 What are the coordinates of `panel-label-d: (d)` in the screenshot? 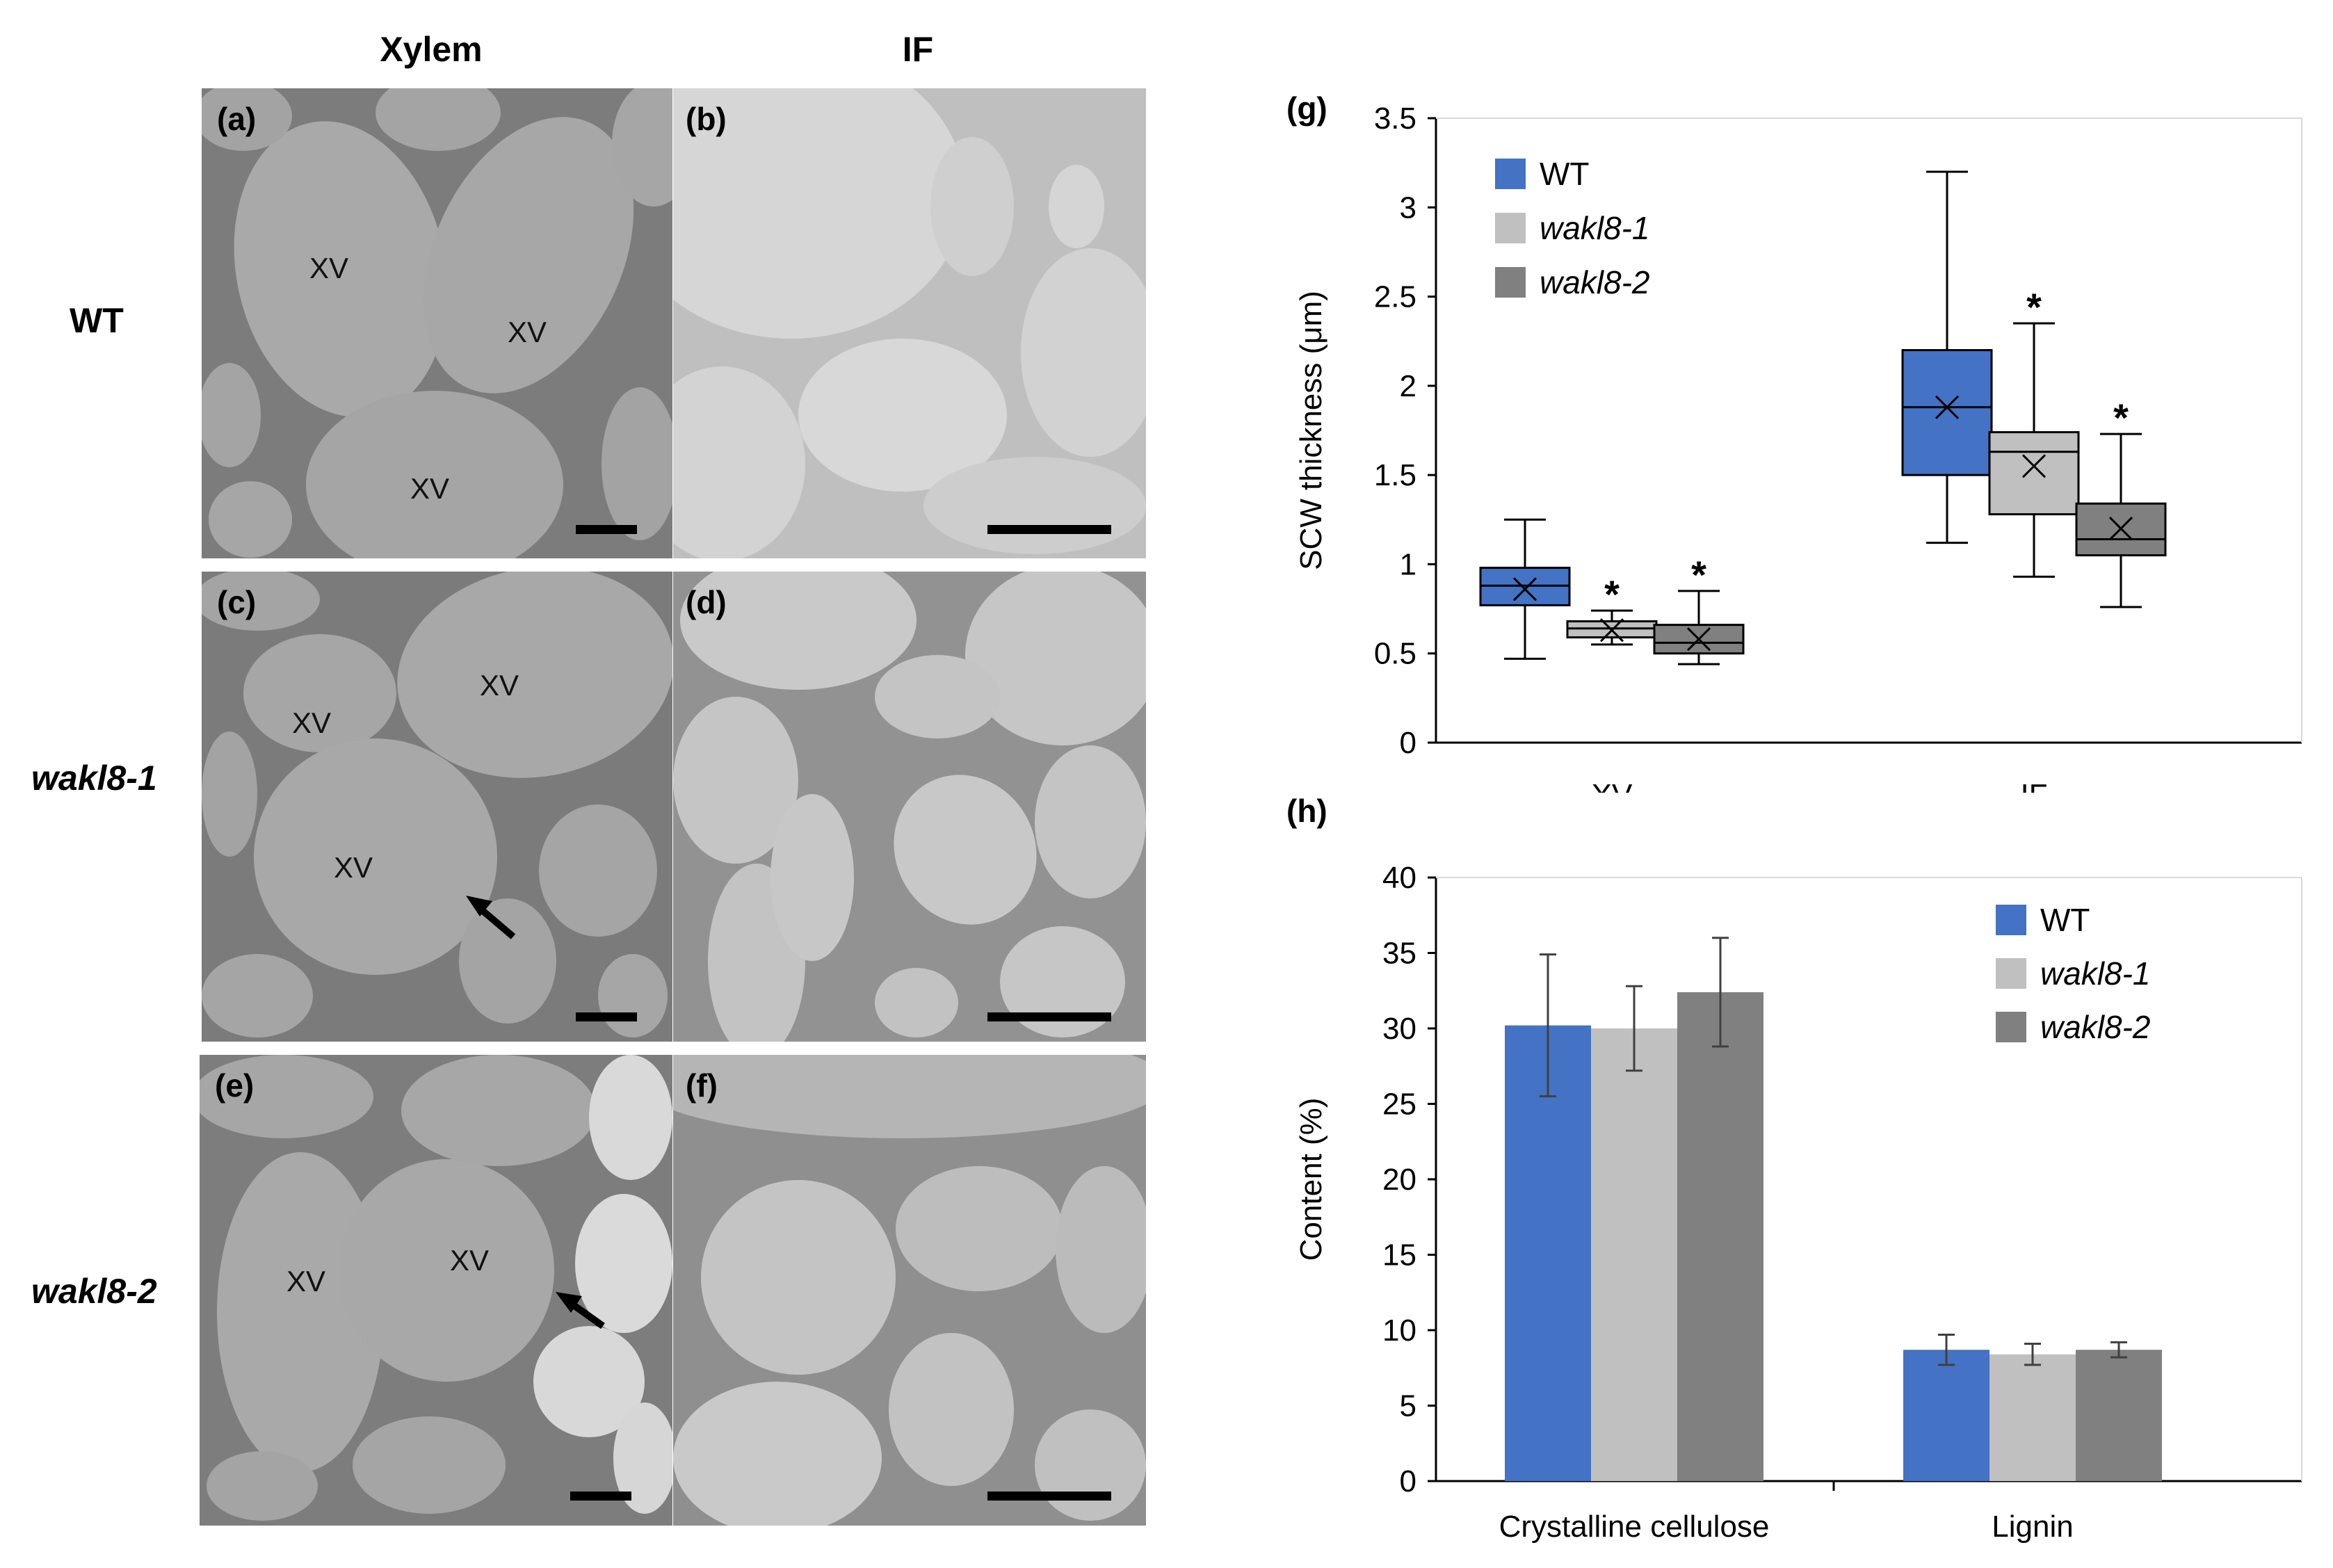 It's located at (706, 602).